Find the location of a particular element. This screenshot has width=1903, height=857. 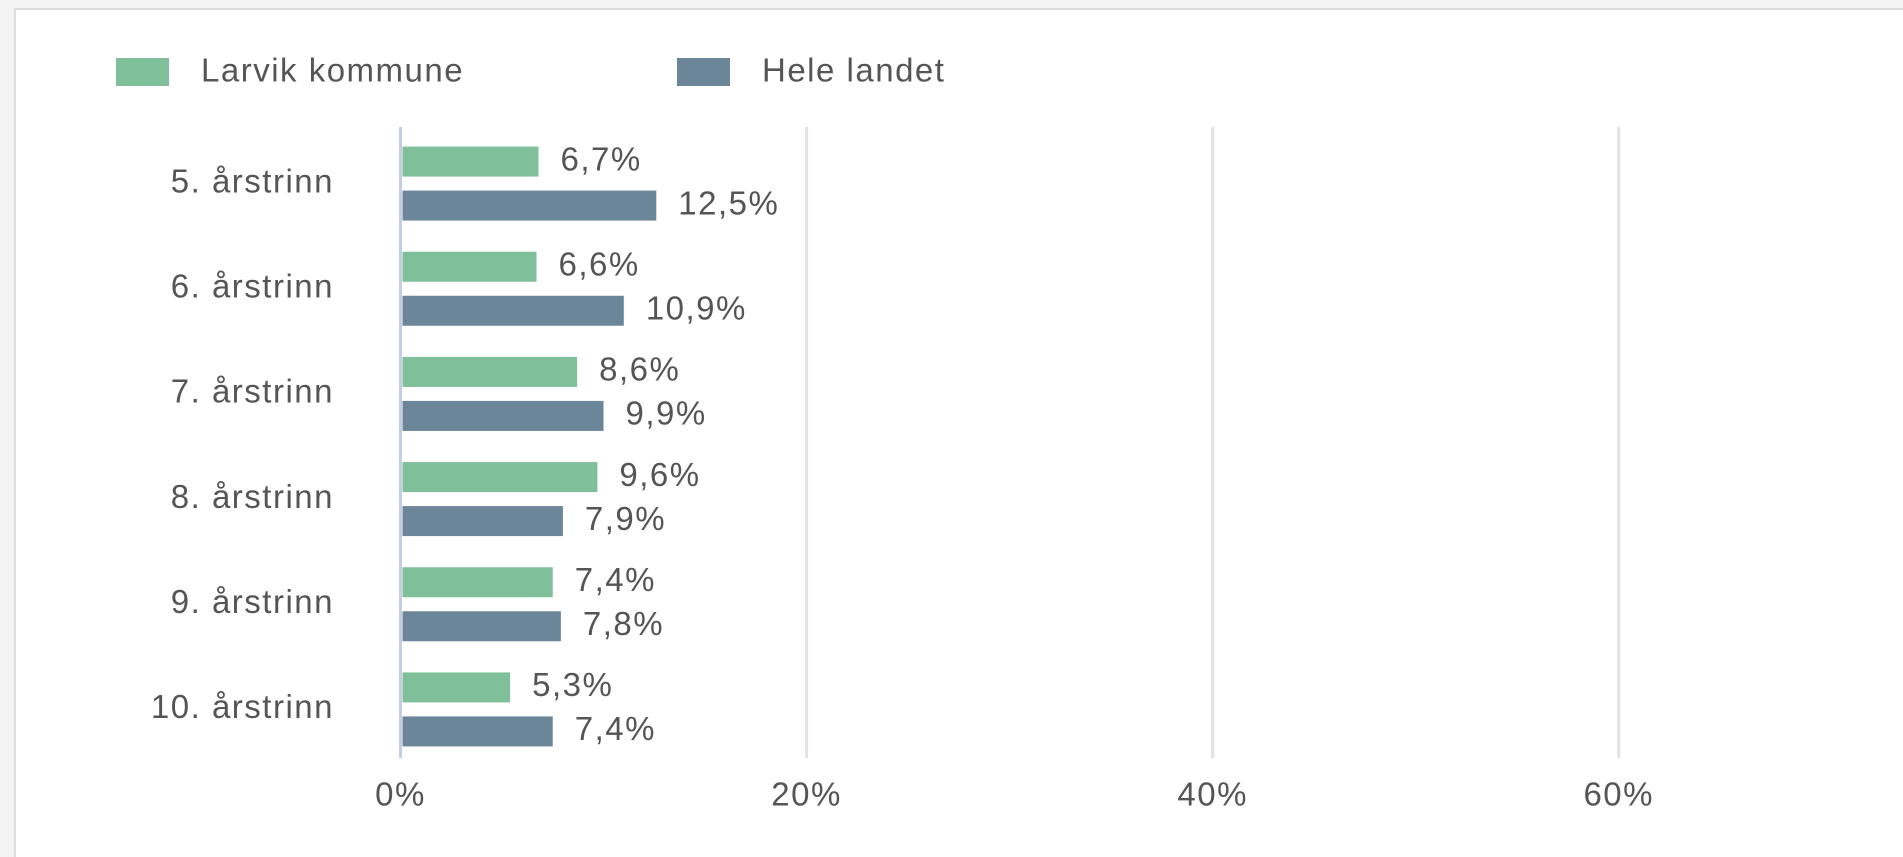

bar-value-label: 9,9% is located at coordinates (666, 413).